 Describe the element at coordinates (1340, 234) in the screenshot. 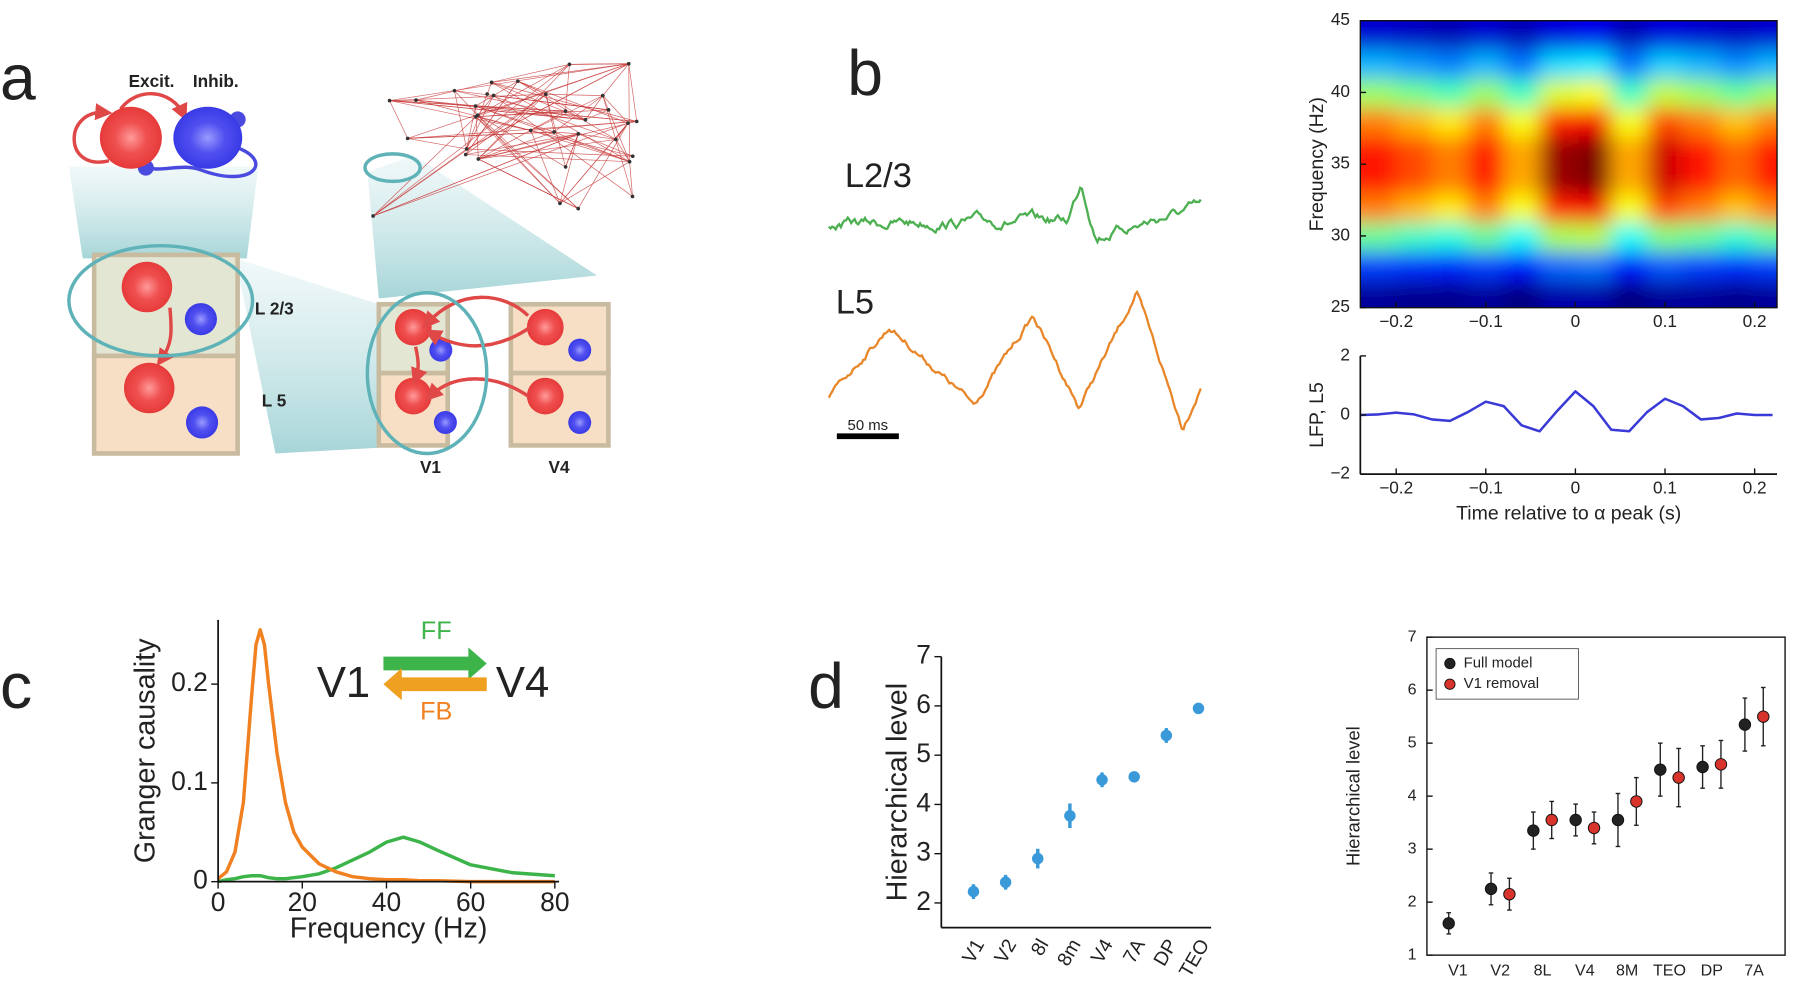

I see `y-tick-label: 30` at that location.